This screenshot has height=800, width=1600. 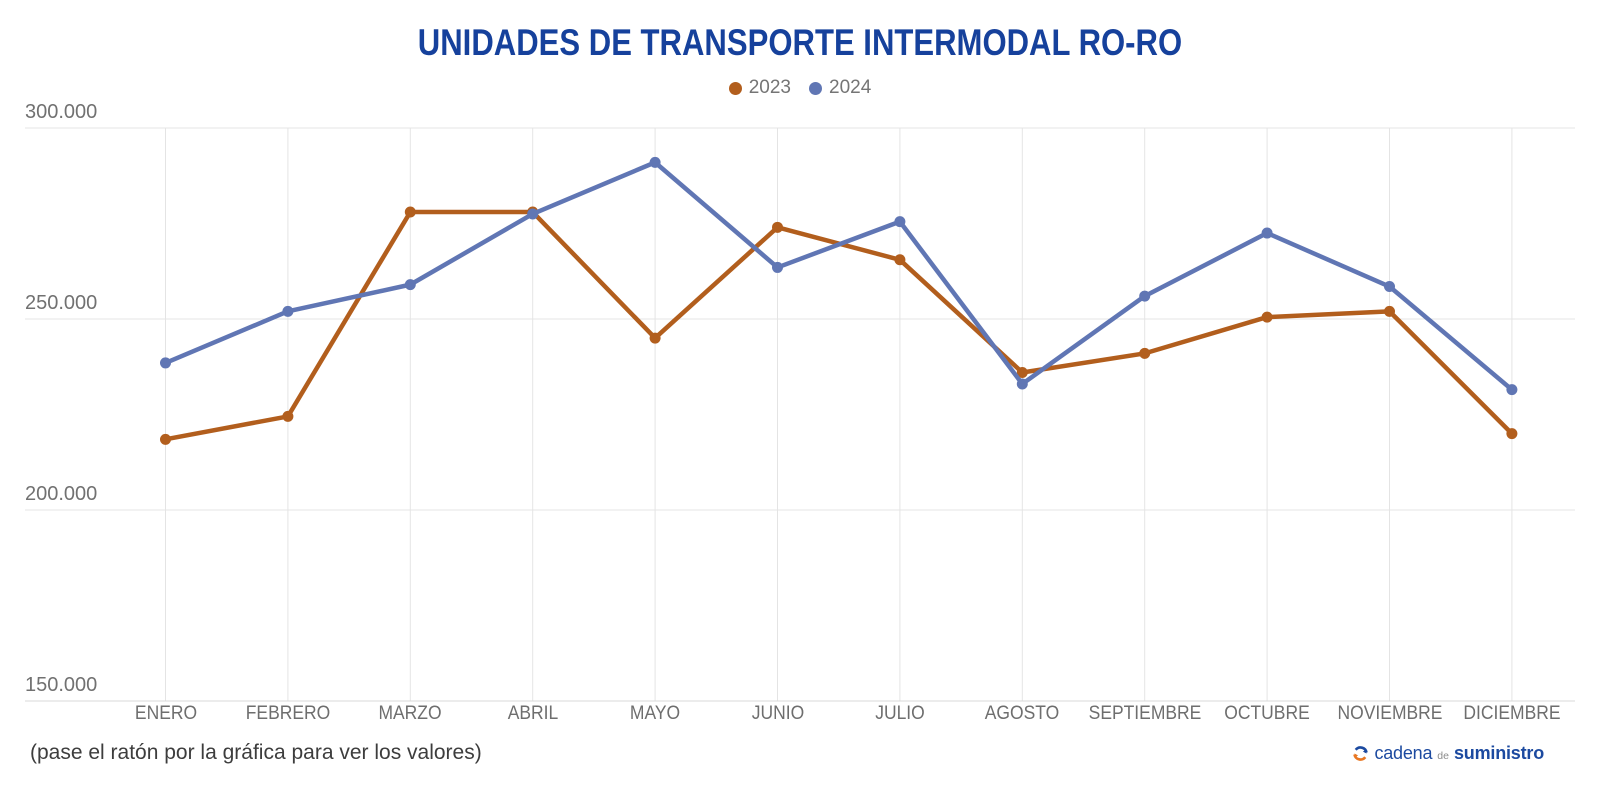 I want to click on brand-logo: cadena de suministro, so click(x=1448, y=753).